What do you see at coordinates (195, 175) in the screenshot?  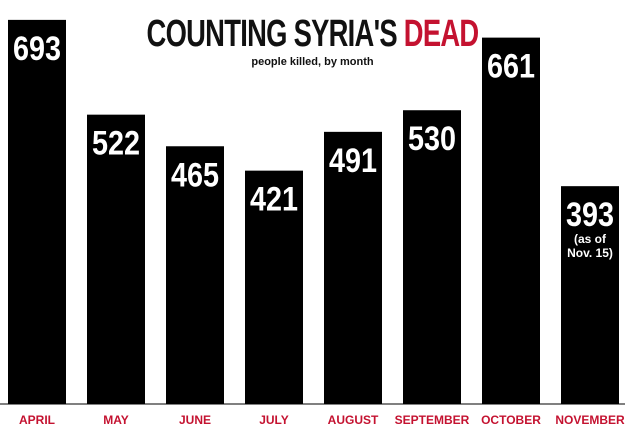 I see `bar-value-label: 465` at bounding box center [195, 175].